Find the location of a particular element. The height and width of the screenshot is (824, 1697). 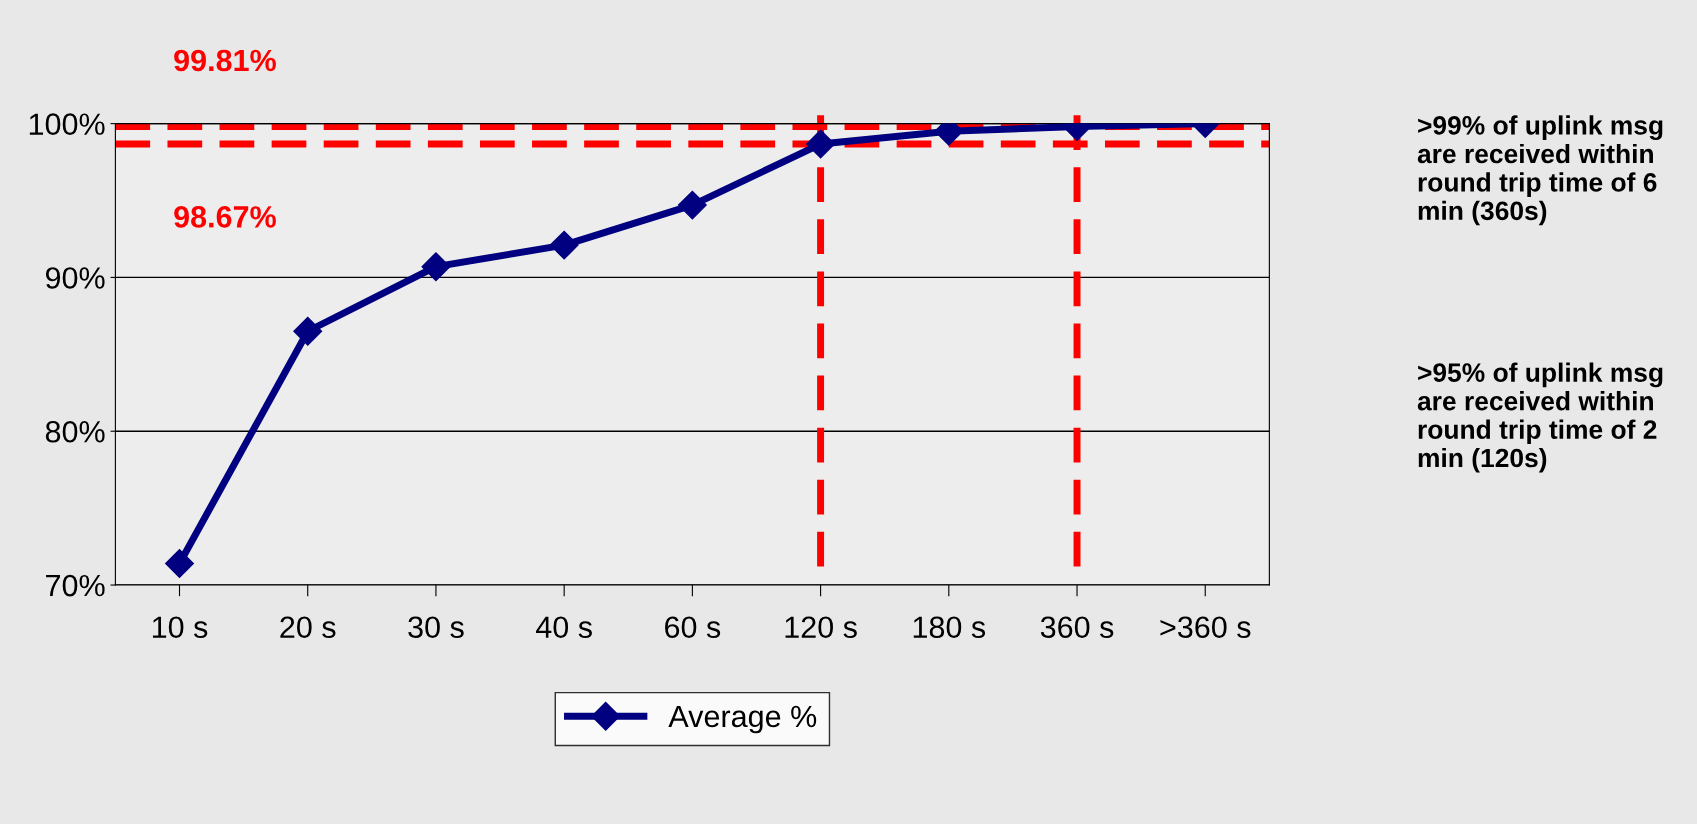

x-tick-label: 360 s is located at coordinates (1077, 627).